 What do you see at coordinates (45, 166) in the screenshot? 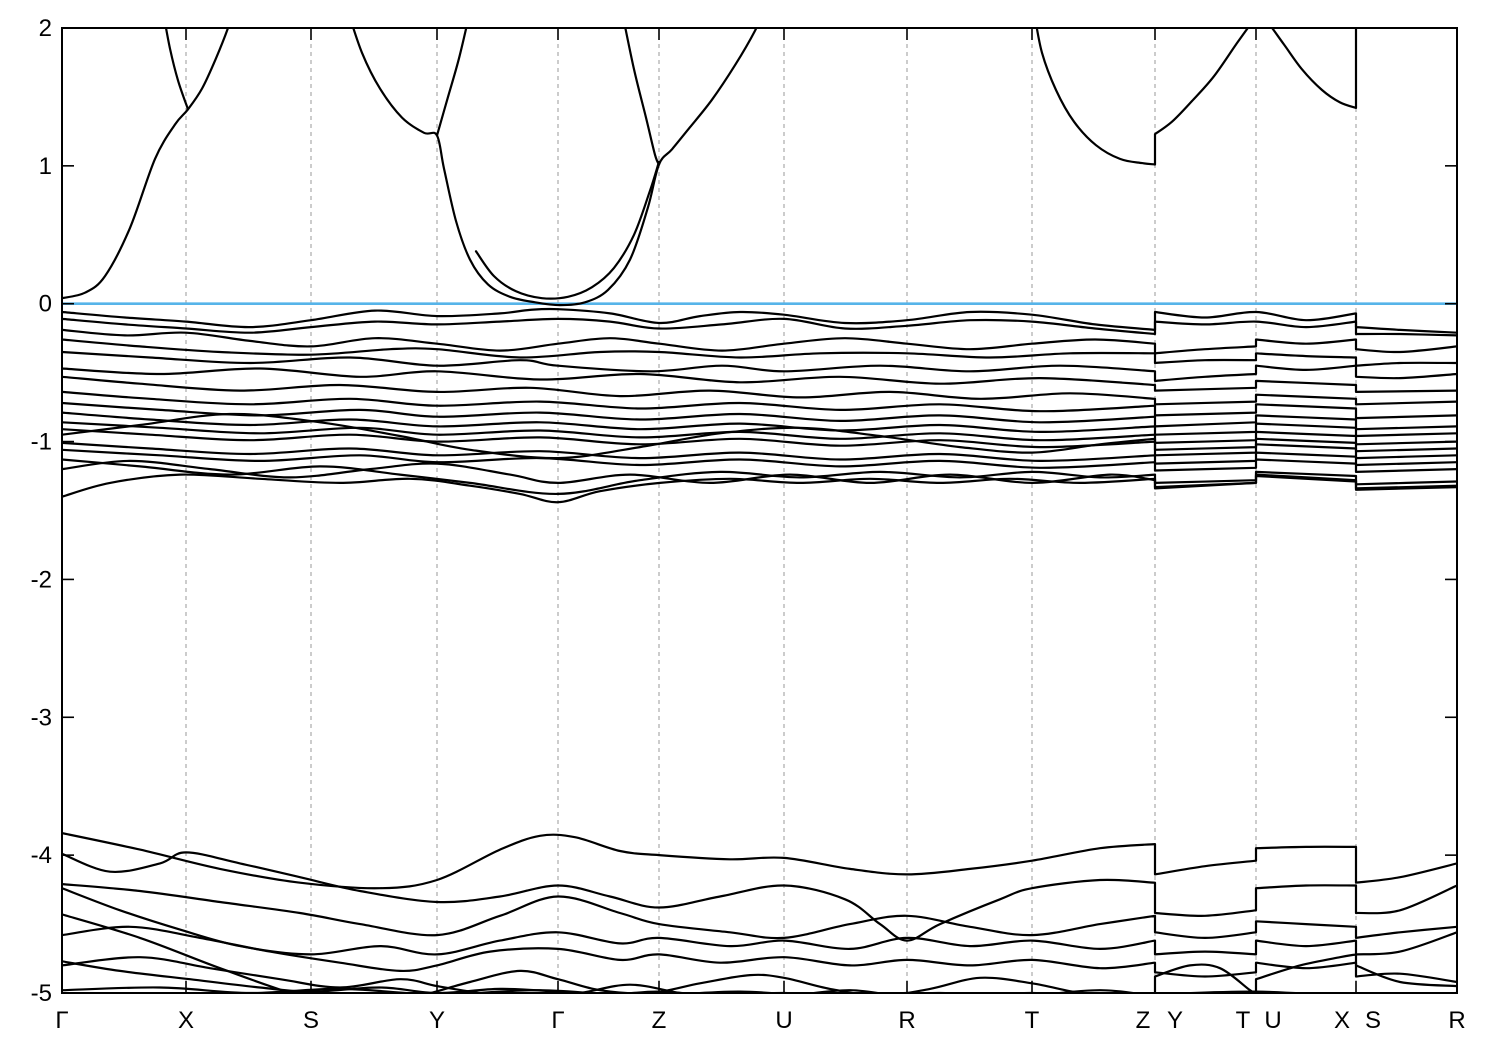
I see `y-tick-label: 1` at bounding box center [45, 166].